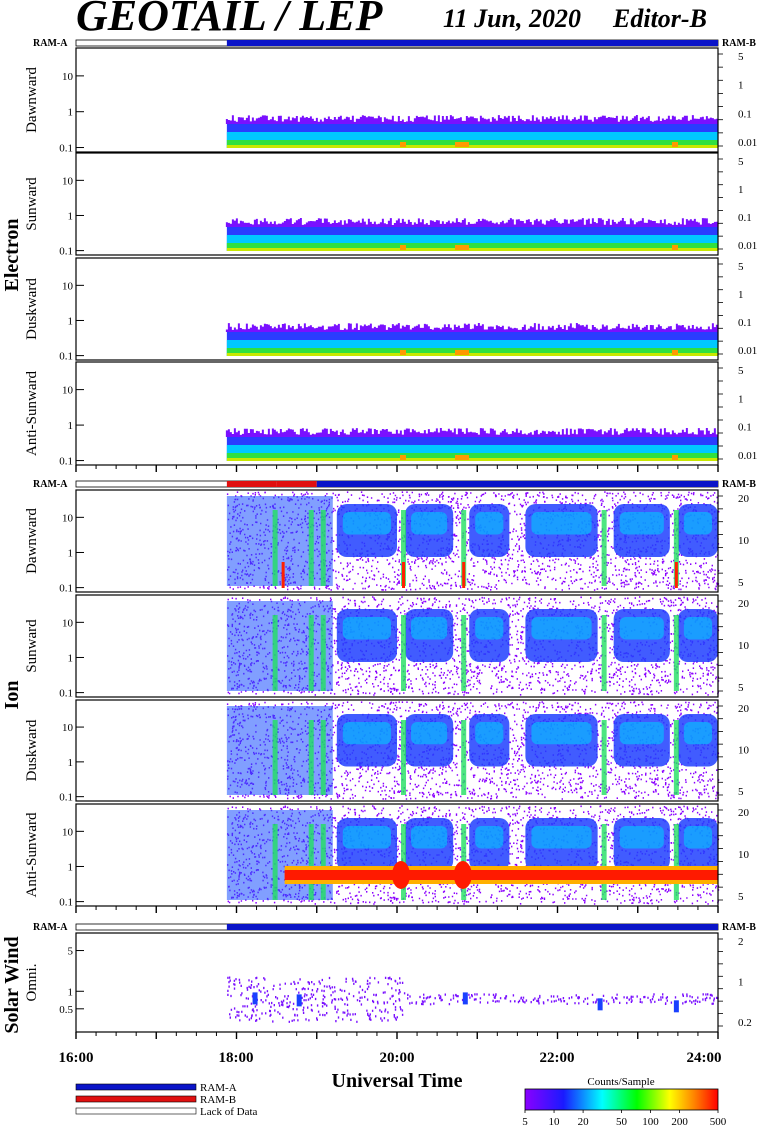  Describe the element at coordinates (718, 1122) in the screenshot. I see `colorbar-tick-label: 500` at that location.